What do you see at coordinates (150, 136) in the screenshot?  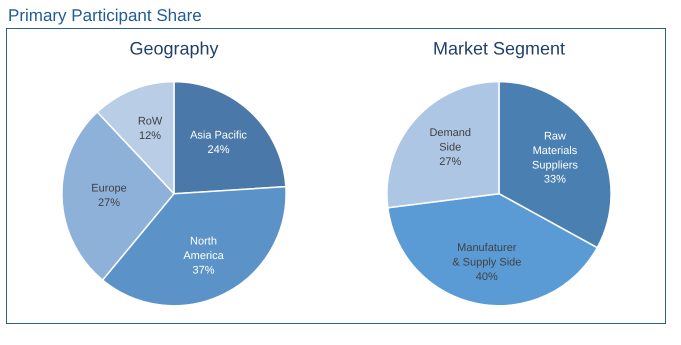 I see `data-label: 12%` at bounding box center [150, 136].